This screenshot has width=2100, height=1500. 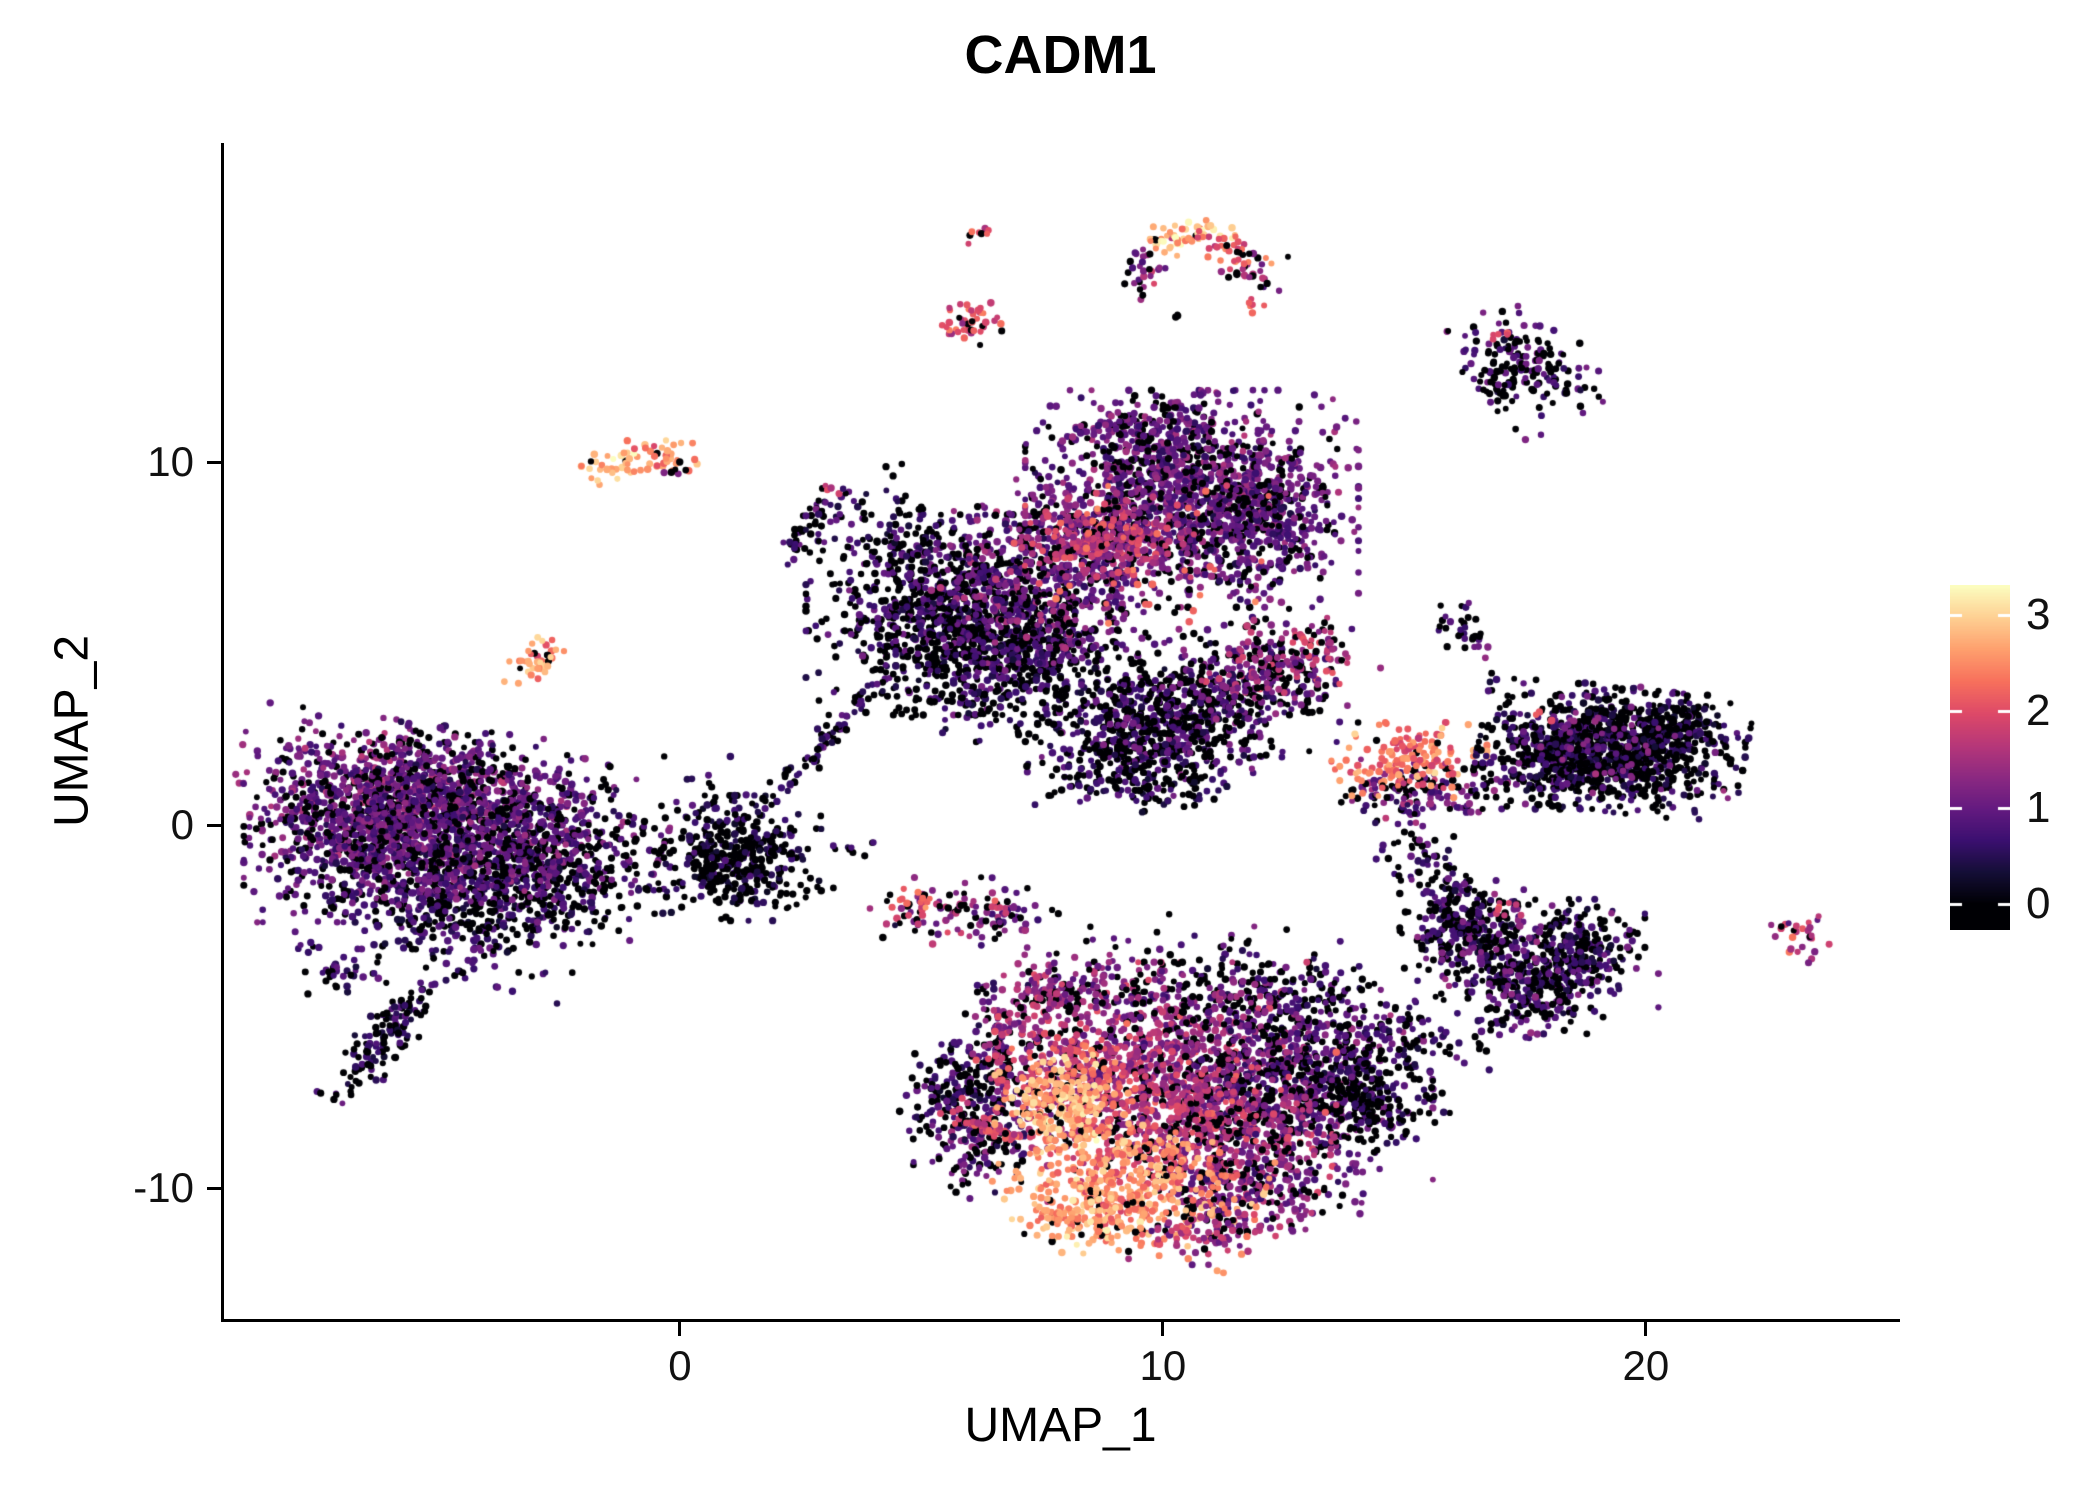 I want to click on x-tick-label: 10, so click(x=1163, y=1365).